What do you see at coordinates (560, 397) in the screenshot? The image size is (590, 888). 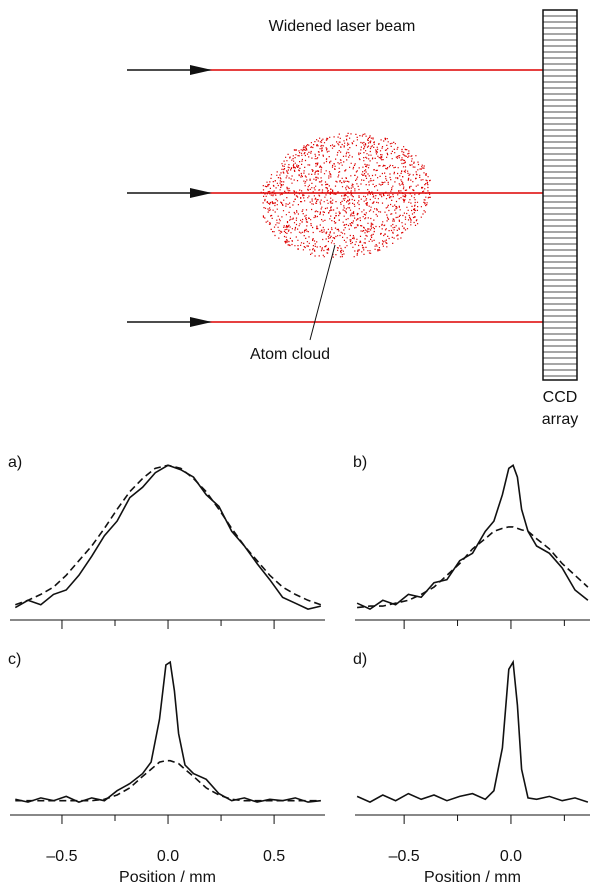 I see `detector-label: CCD` at bounding box center [560, 397].